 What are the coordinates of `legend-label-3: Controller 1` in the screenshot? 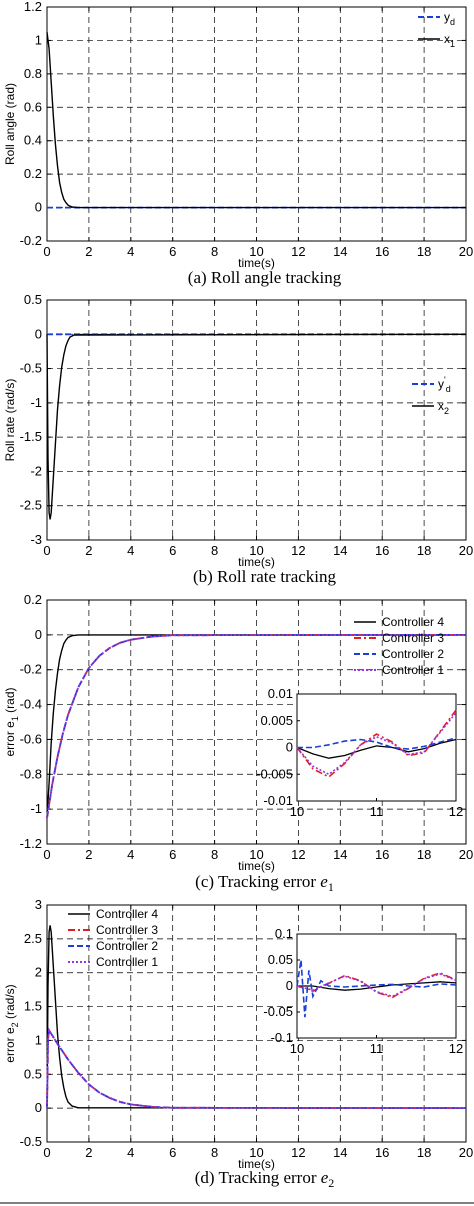 It's located at (413, 670).